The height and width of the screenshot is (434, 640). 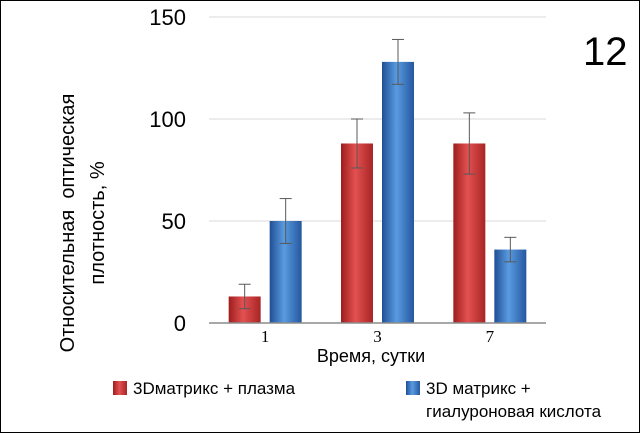 What do you see at coordinates (357, 233) in the screenshot?
I see `bar-plasma` at bounding box center [357, 233].